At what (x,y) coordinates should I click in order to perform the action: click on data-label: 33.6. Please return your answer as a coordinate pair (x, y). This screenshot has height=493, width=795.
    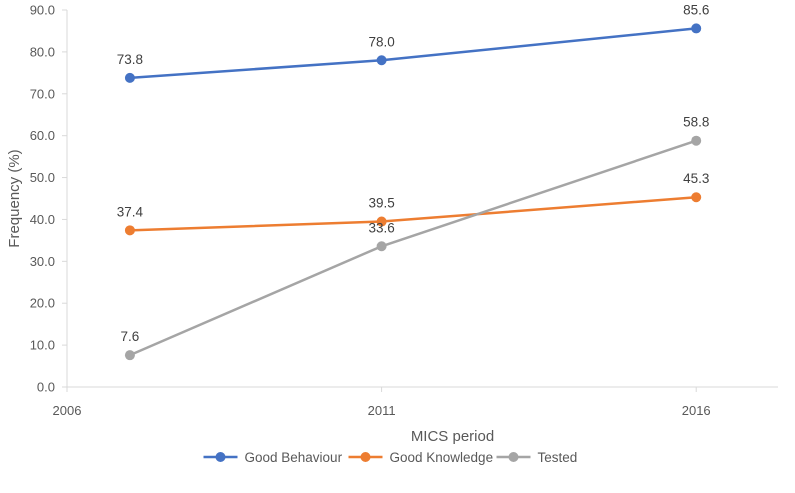
    Looking at the image, I should click on (381, 227).